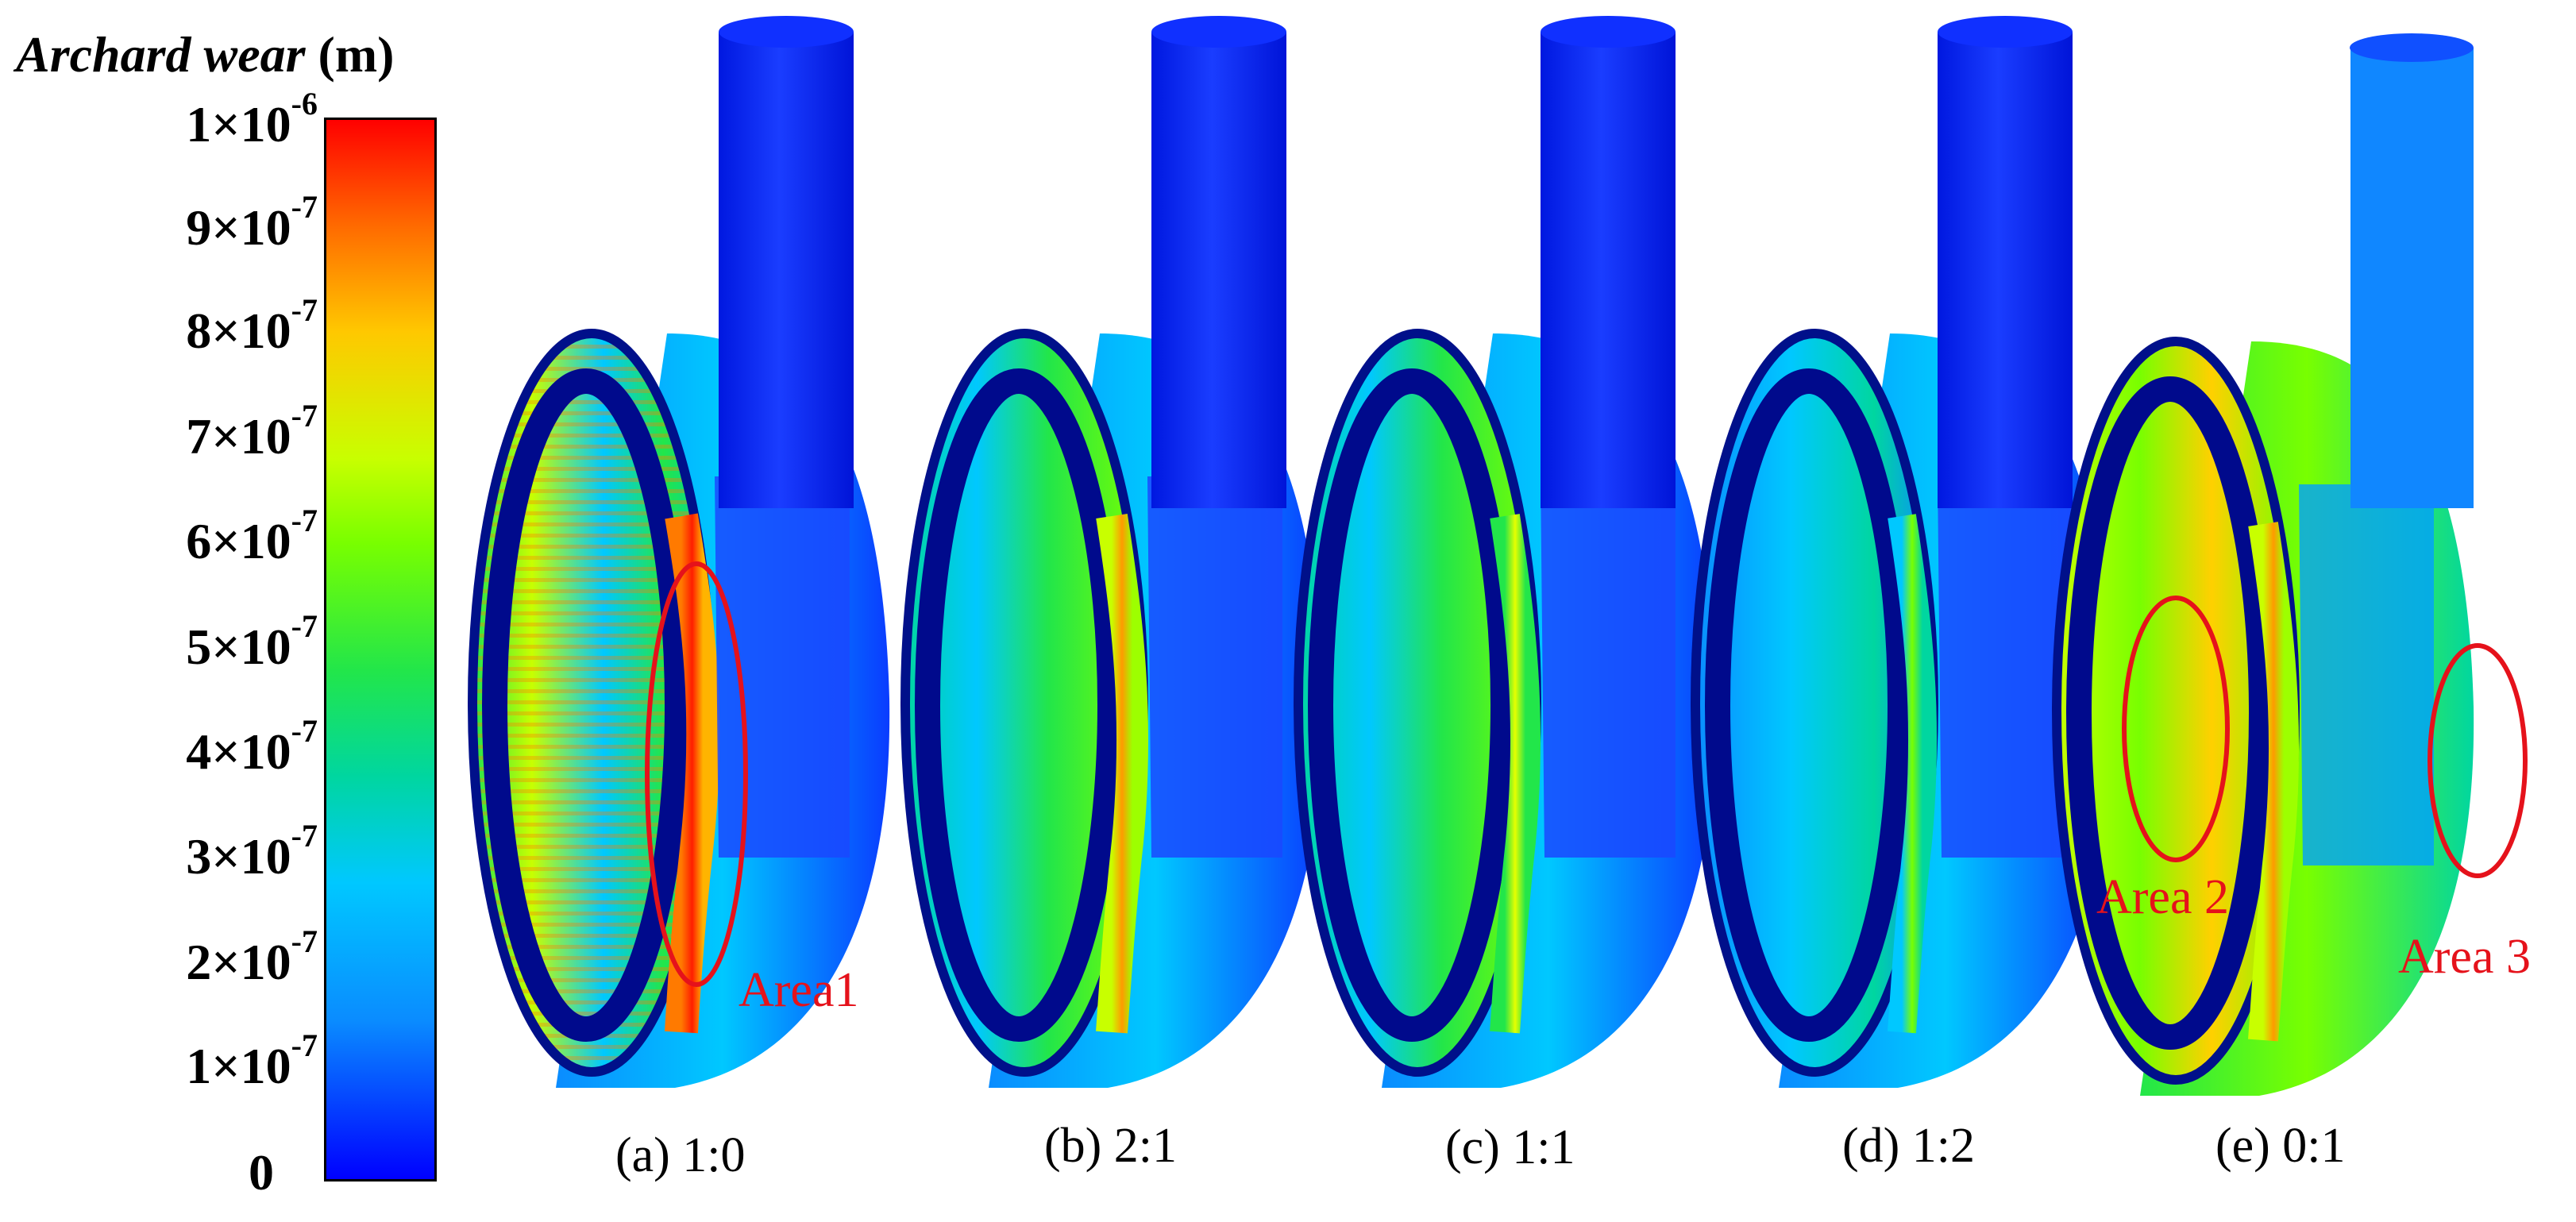 The image size is (2576, 1222). What do you see at coordinates (2478, 760) in the screenshot?
I see `area-3-marker` at bounding box center [2478, 760].